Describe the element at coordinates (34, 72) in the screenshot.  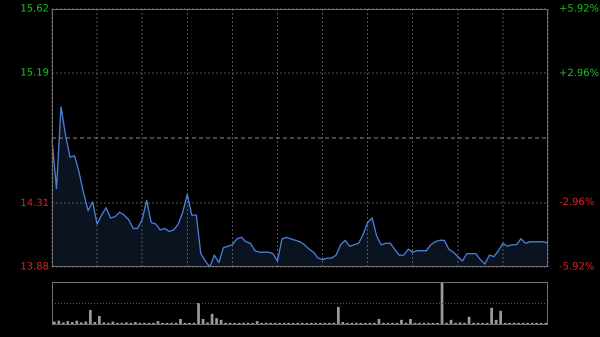
I see `y-tick-label: 15.19` at that location.